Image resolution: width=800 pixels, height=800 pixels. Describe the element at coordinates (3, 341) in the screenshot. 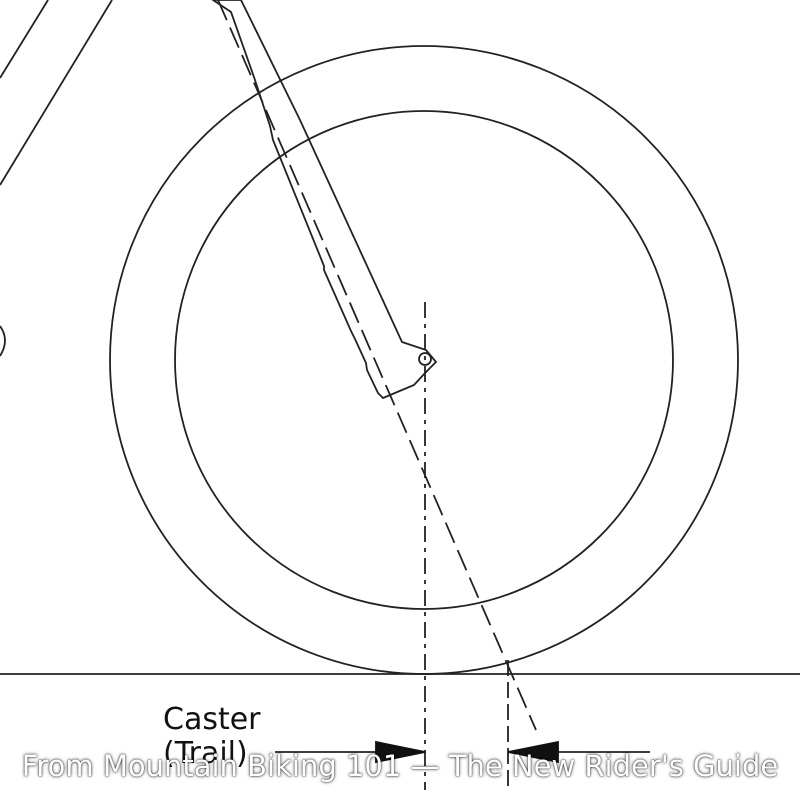

I see `frame-bracket-stub` at that location.